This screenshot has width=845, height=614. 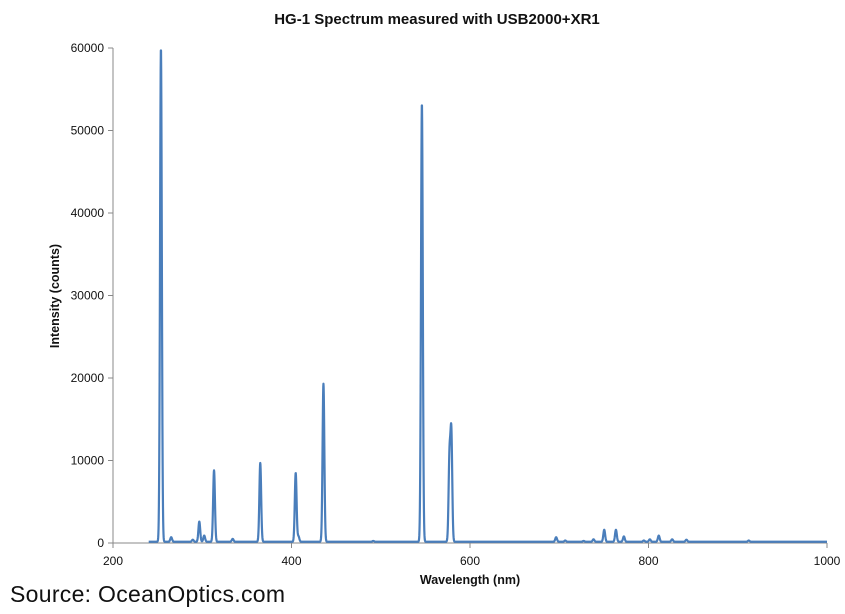 I want to click on source-note: Source: OceanOptics.com, so click(x=148, y=594).